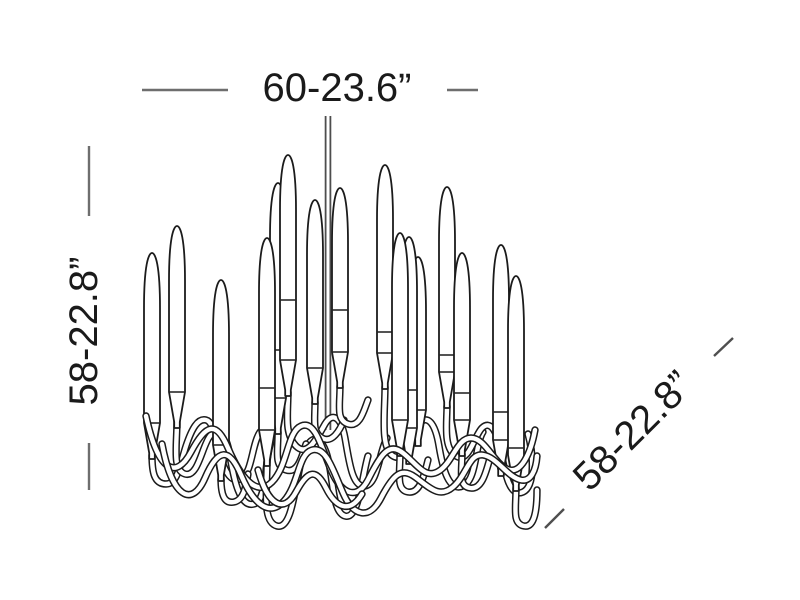 The height and width of the screenshot is (600, 800). I want to click on arm-tube-back-8-core, so click(354, 405).